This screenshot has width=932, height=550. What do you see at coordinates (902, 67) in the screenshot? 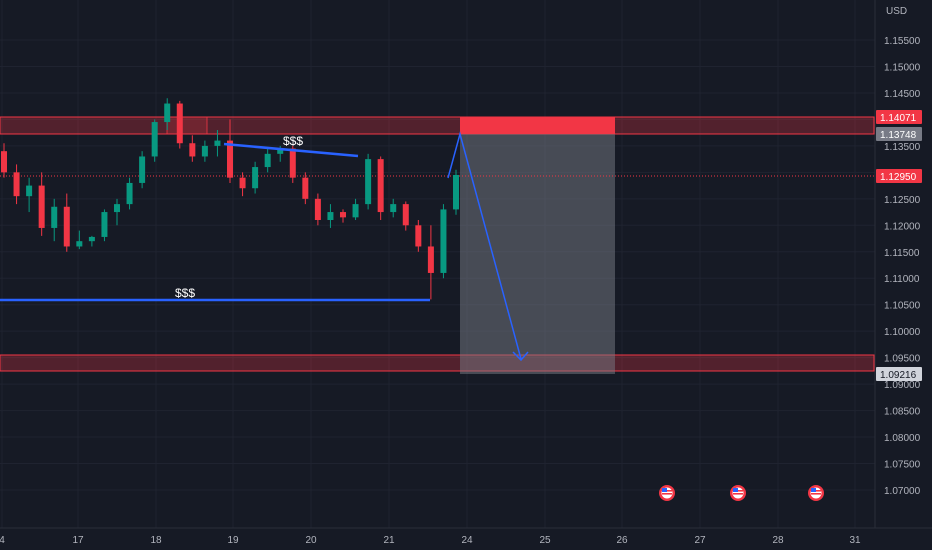
I see `price-tick-label: 1.15000` at bounding box center [902, 67].